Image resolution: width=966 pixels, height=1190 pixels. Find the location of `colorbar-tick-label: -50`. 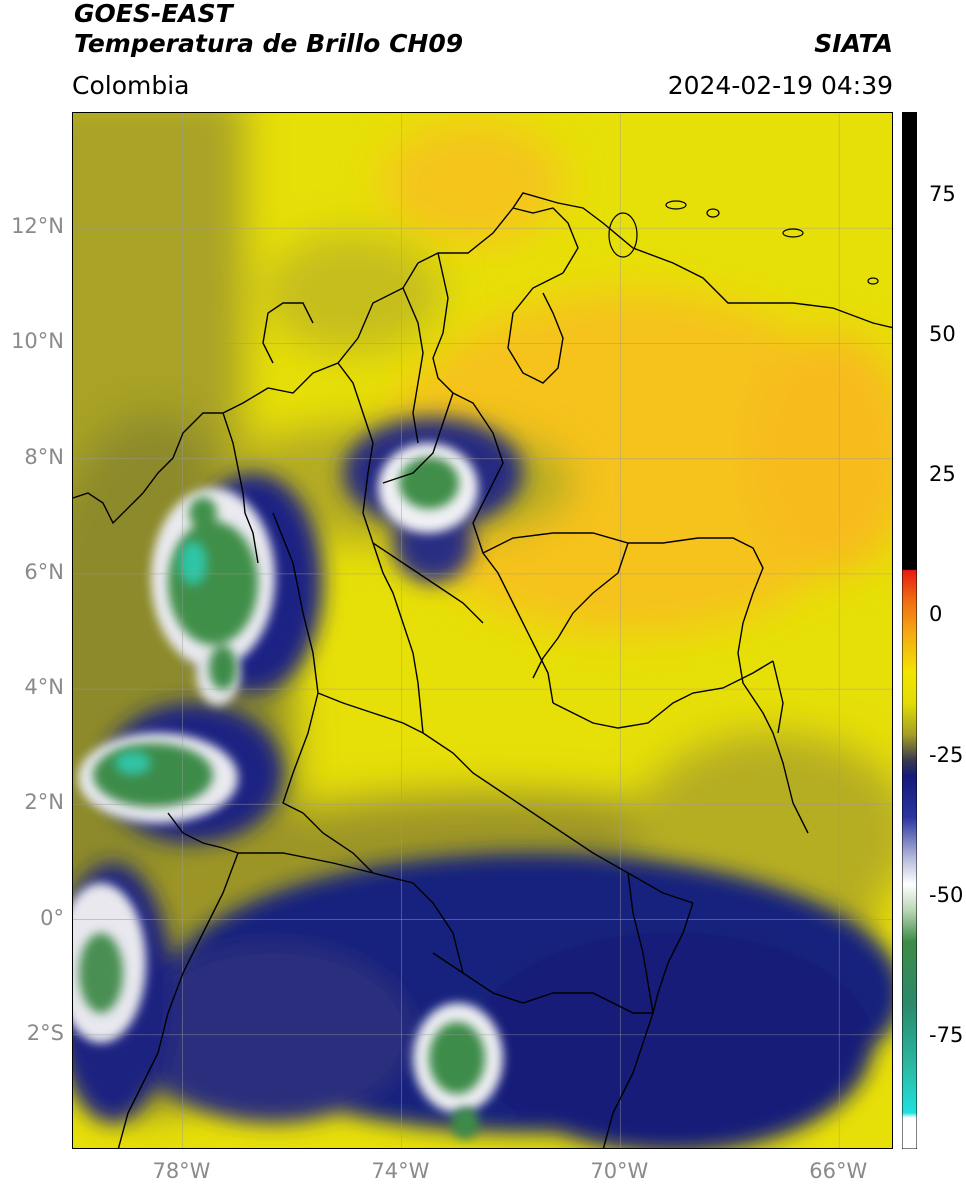

colorbar-tick-label: -50 is located at coordinates (946, 894).